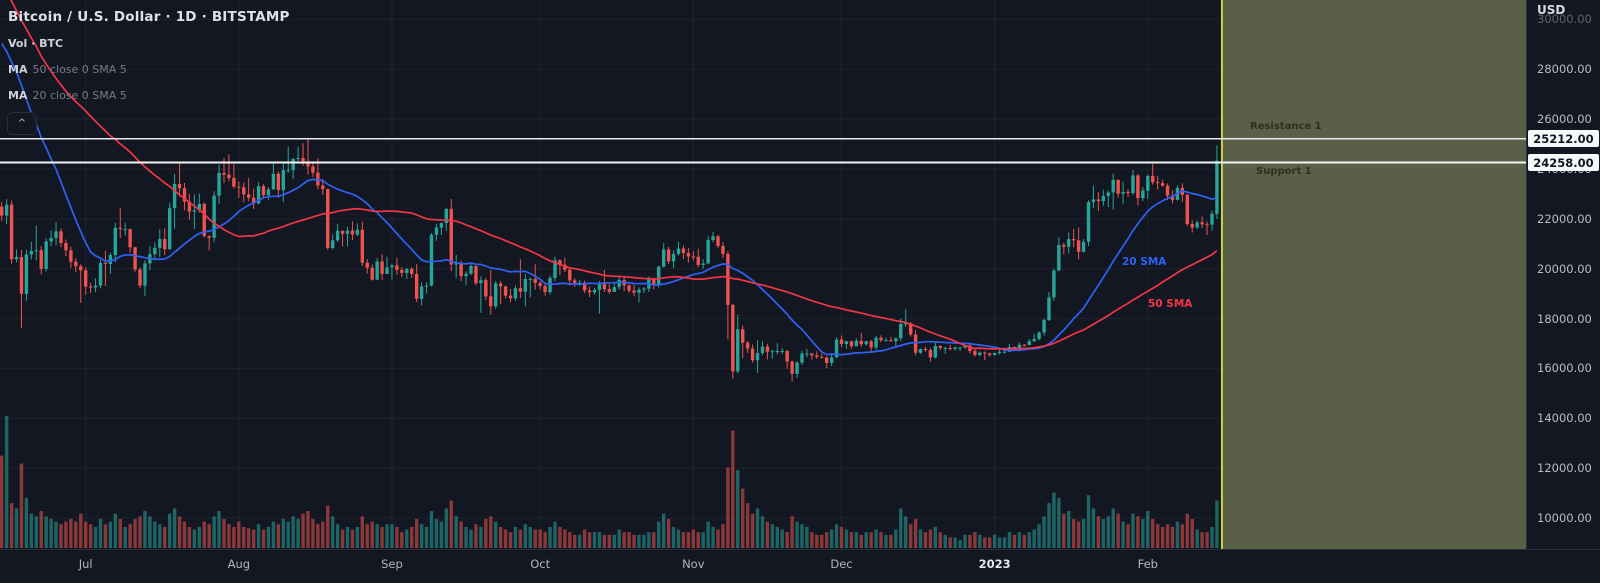 This screenshot has height=583, width=1600. What do you see at coordinates (1147, 564) in the screenshot?
I see `time-tick-label: Feb` at bounding box center [1147, 564].